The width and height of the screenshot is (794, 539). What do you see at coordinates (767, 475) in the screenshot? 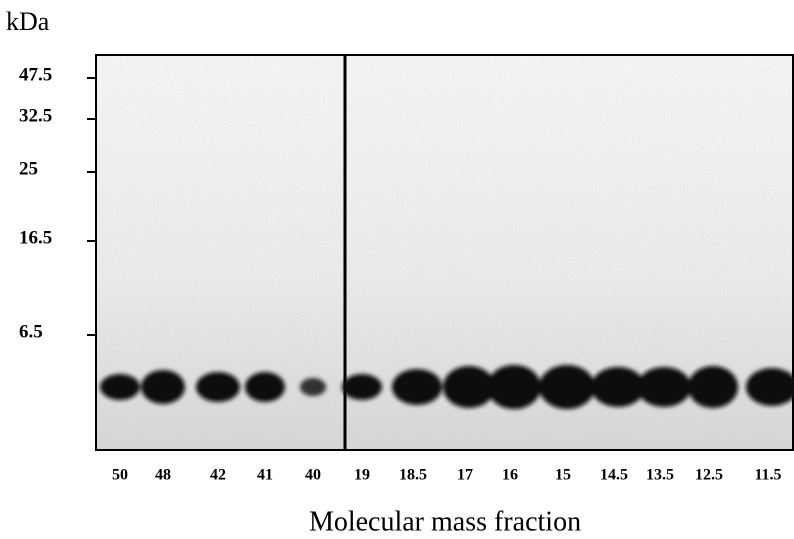
I see `lane-label: 11.5` at bounding box center [767, 475].